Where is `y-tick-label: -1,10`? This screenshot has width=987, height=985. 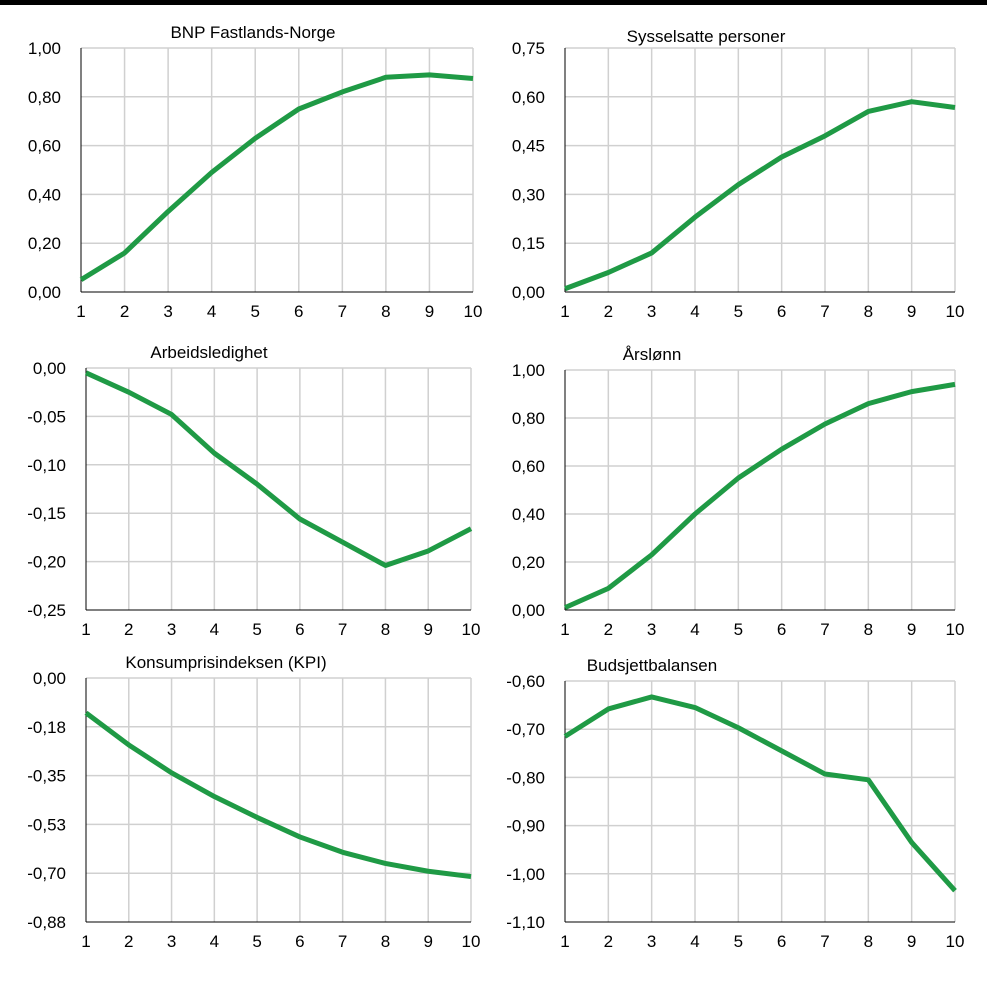
y-tick-label: -1,10 is located at coordinates (525, 922).